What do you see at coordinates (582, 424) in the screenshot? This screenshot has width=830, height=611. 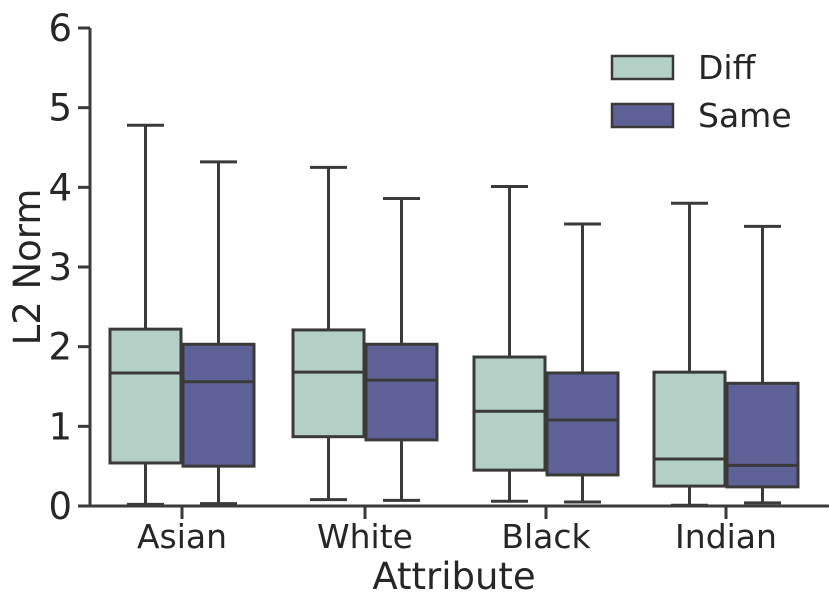 I see `box-black-same` at bounding box center [582, 424].